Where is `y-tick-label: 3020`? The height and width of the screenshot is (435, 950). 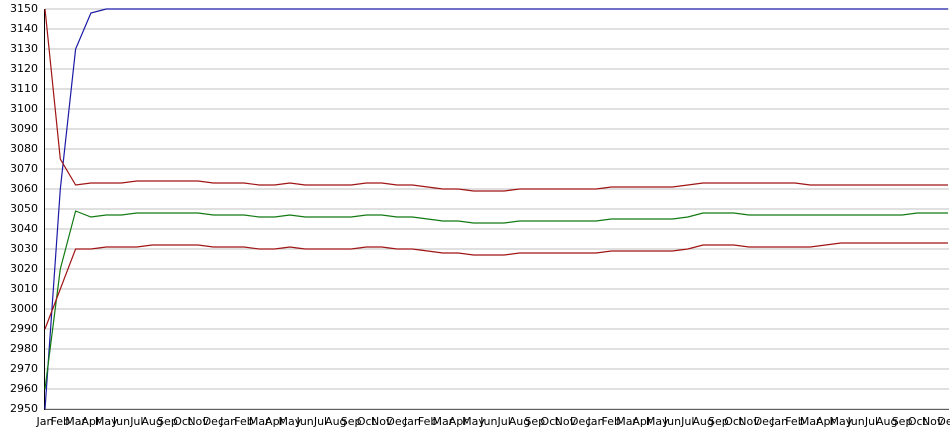 y-tick-label: 3020 is located at coordinates (24, 268).